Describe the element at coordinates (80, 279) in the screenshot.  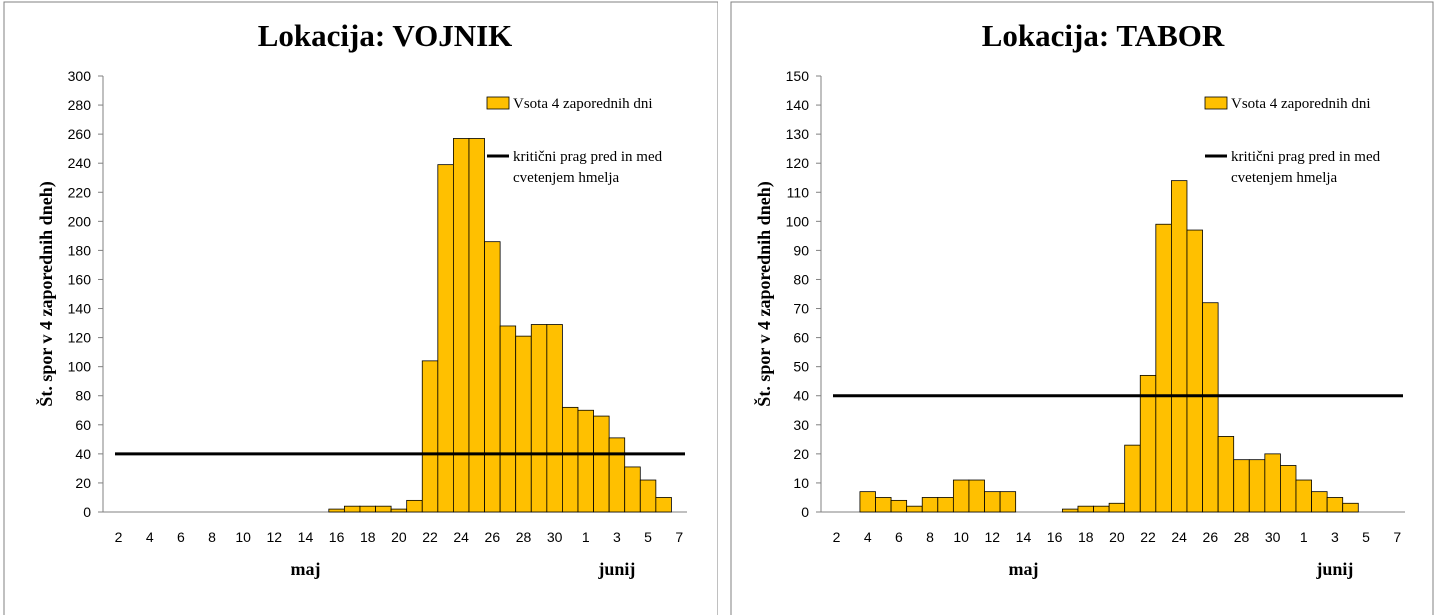
I see `y-tick-label: 160` at that location.